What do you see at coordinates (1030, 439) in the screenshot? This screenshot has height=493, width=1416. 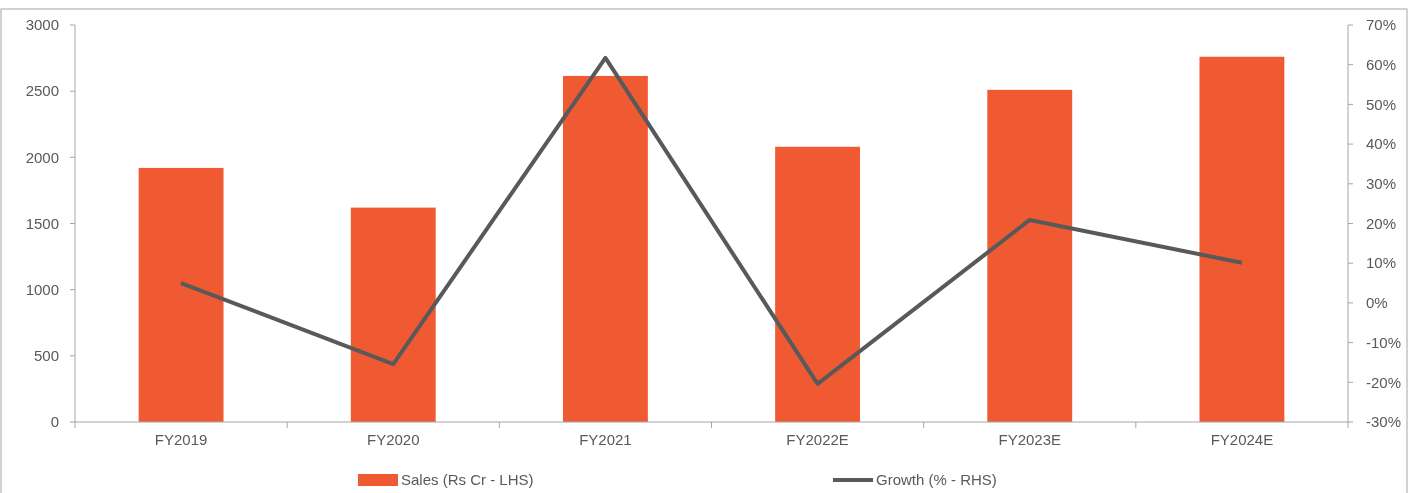 I see `x-tick-label: FY2023E` at bounding box center [1030, 439].